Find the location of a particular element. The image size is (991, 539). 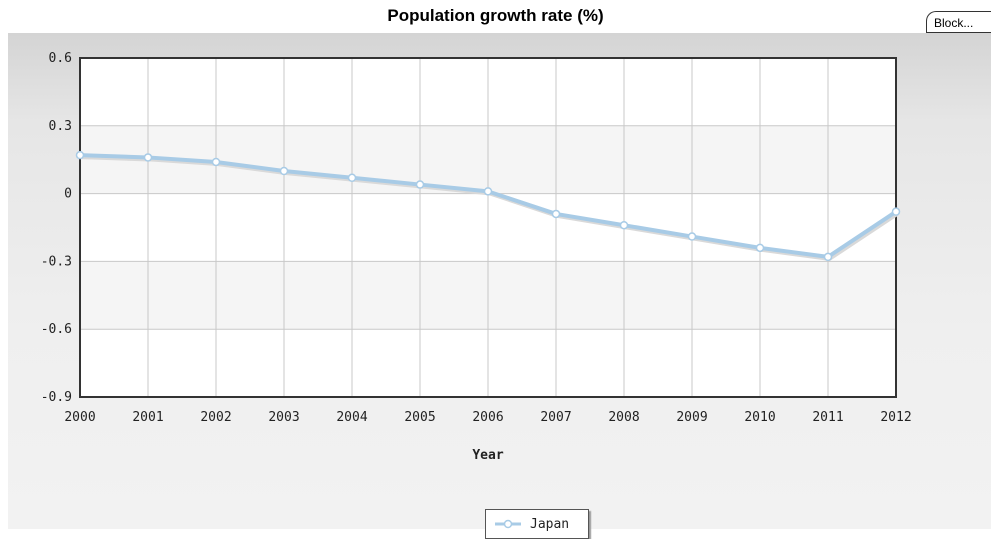

y-tick-label: 0 is located at coordinates (68, 194).